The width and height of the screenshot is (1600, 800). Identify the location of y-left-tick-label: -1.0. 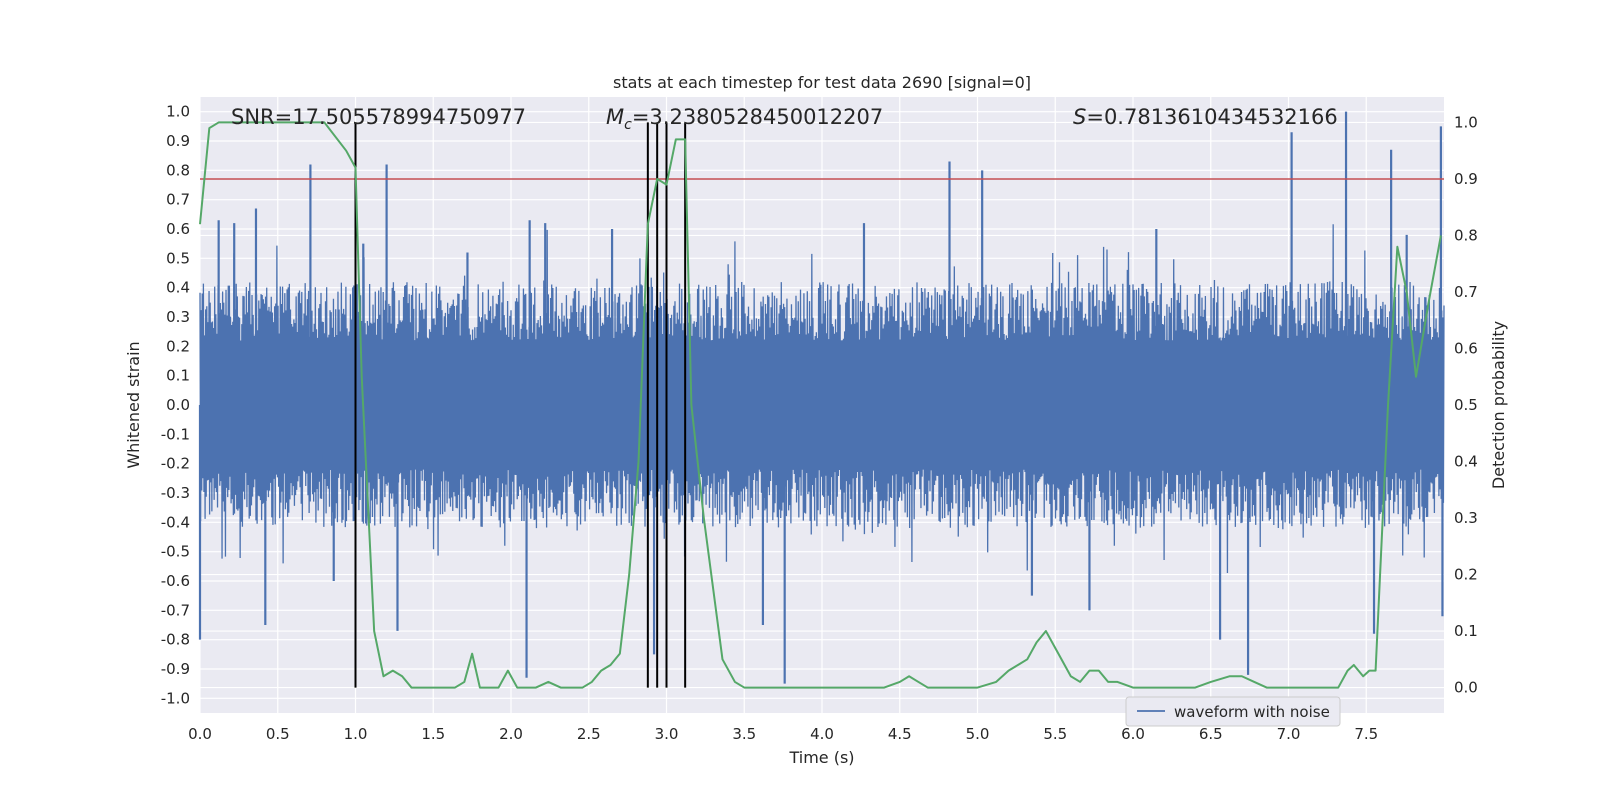
(175, 698).